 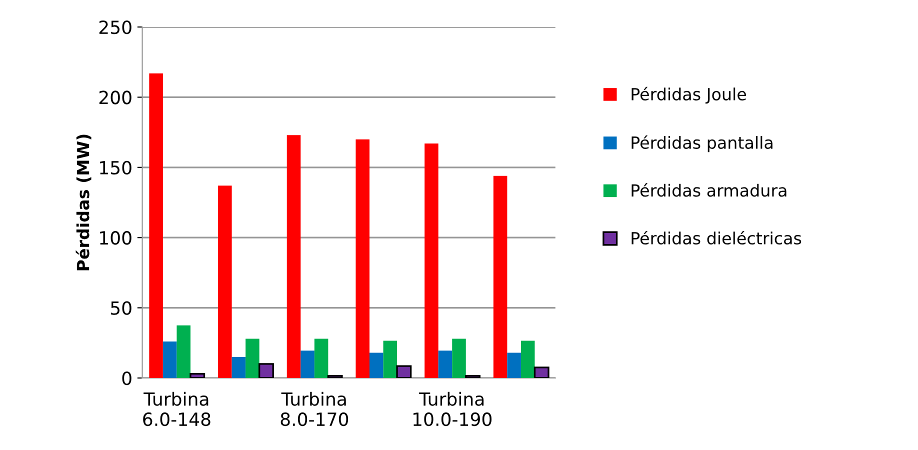 What do you see at coordinates (116, 167) in the screenshot?
I see `y-tick-label: 150` at bounding box center [116, 167].